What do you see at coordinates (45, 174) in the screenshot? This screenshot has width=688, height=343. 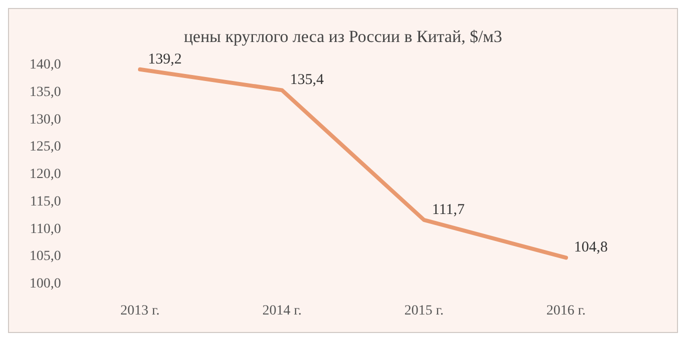 I see `y-tick-label: 120,0` at bounding box center [45, 174].